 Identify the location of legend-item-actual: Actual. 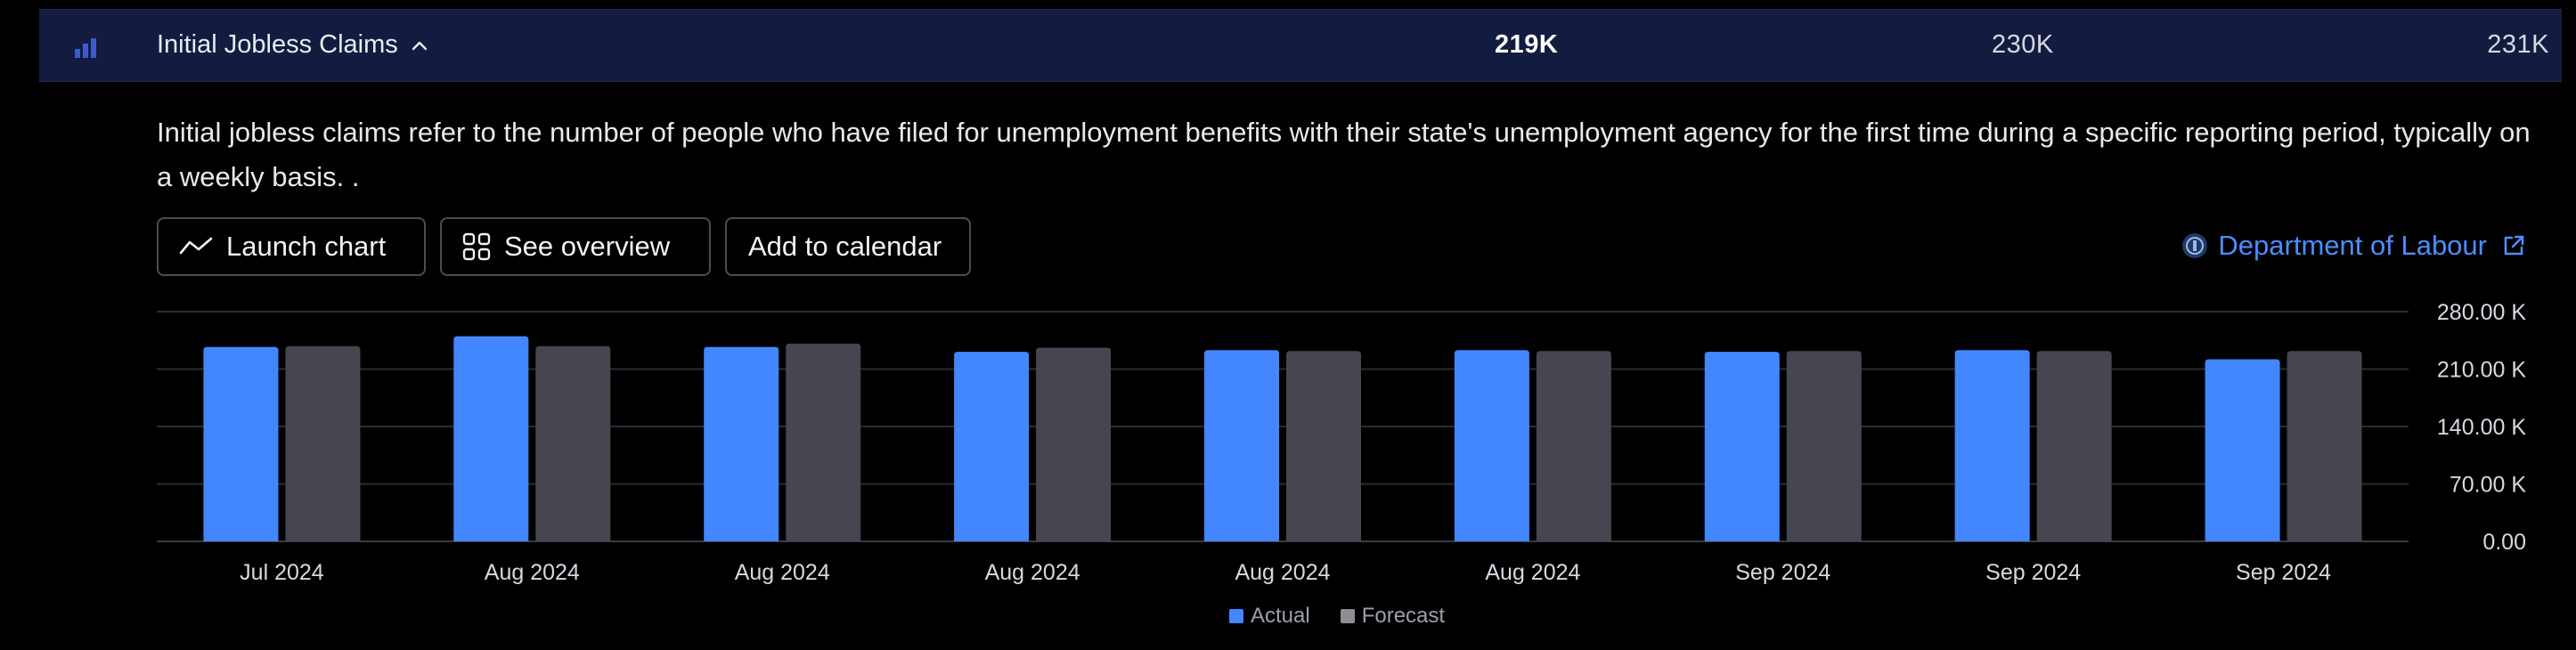
(1269, 616).